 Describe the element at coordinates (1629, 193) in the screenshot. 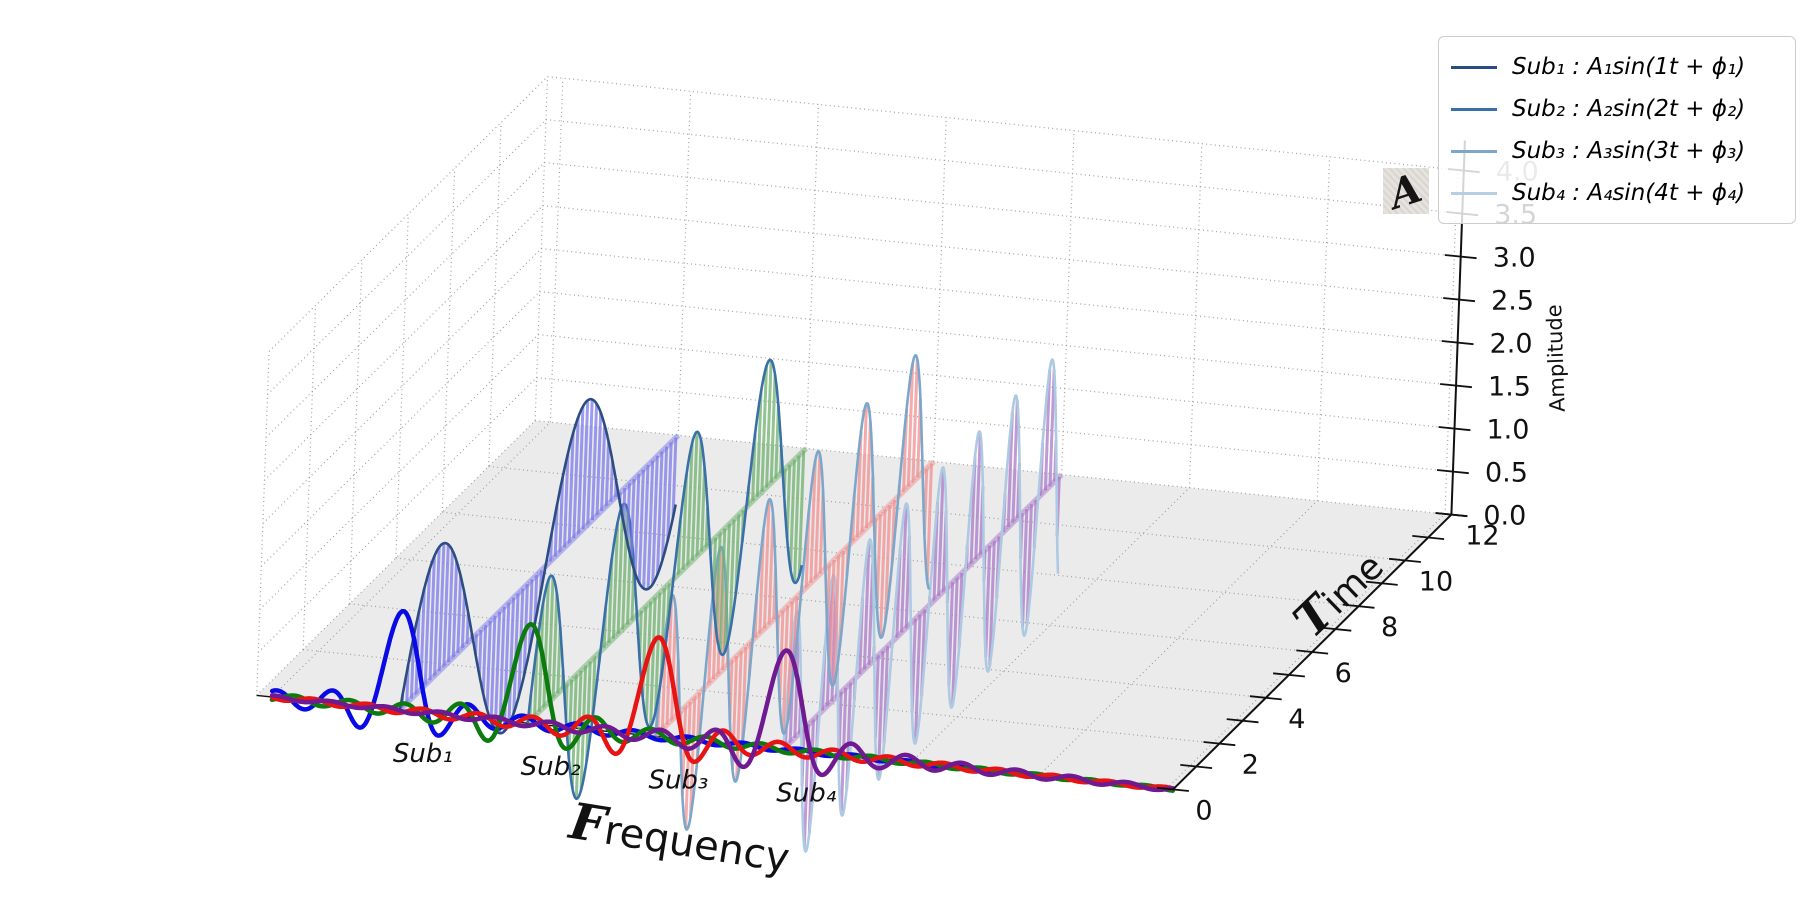

I see `legend-label: Sub₄ : A₄sin(4t + ϕ₄)` at that location.